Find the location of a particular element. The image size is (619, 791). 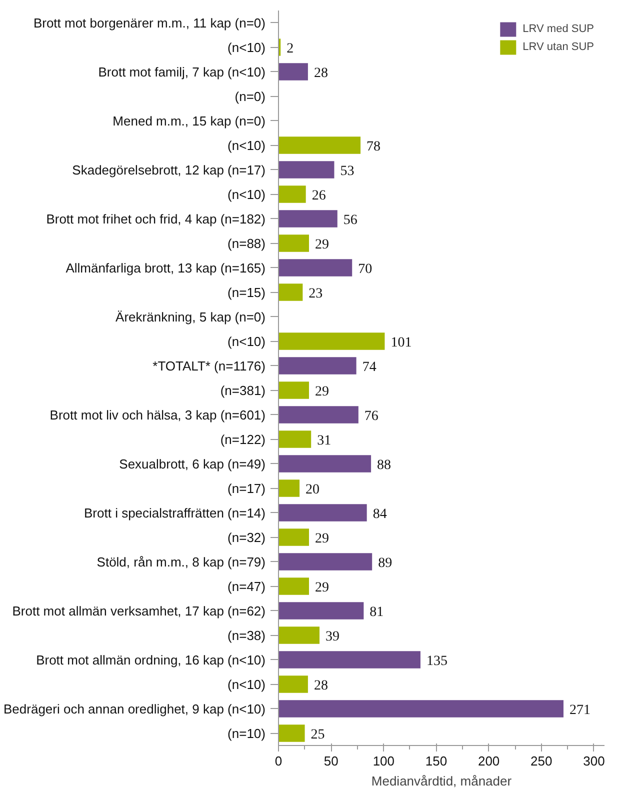

y-tick-label: Brott mot liv och hälsa, 3 kap (n=601) is located at coordinates (158, 414).